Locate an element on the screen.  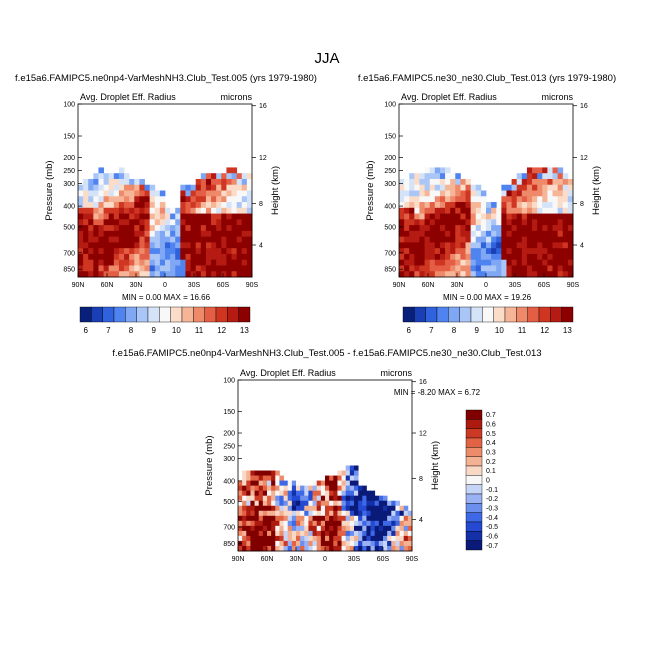
x-tick-label: 30N is located at coordinates (136, 285).